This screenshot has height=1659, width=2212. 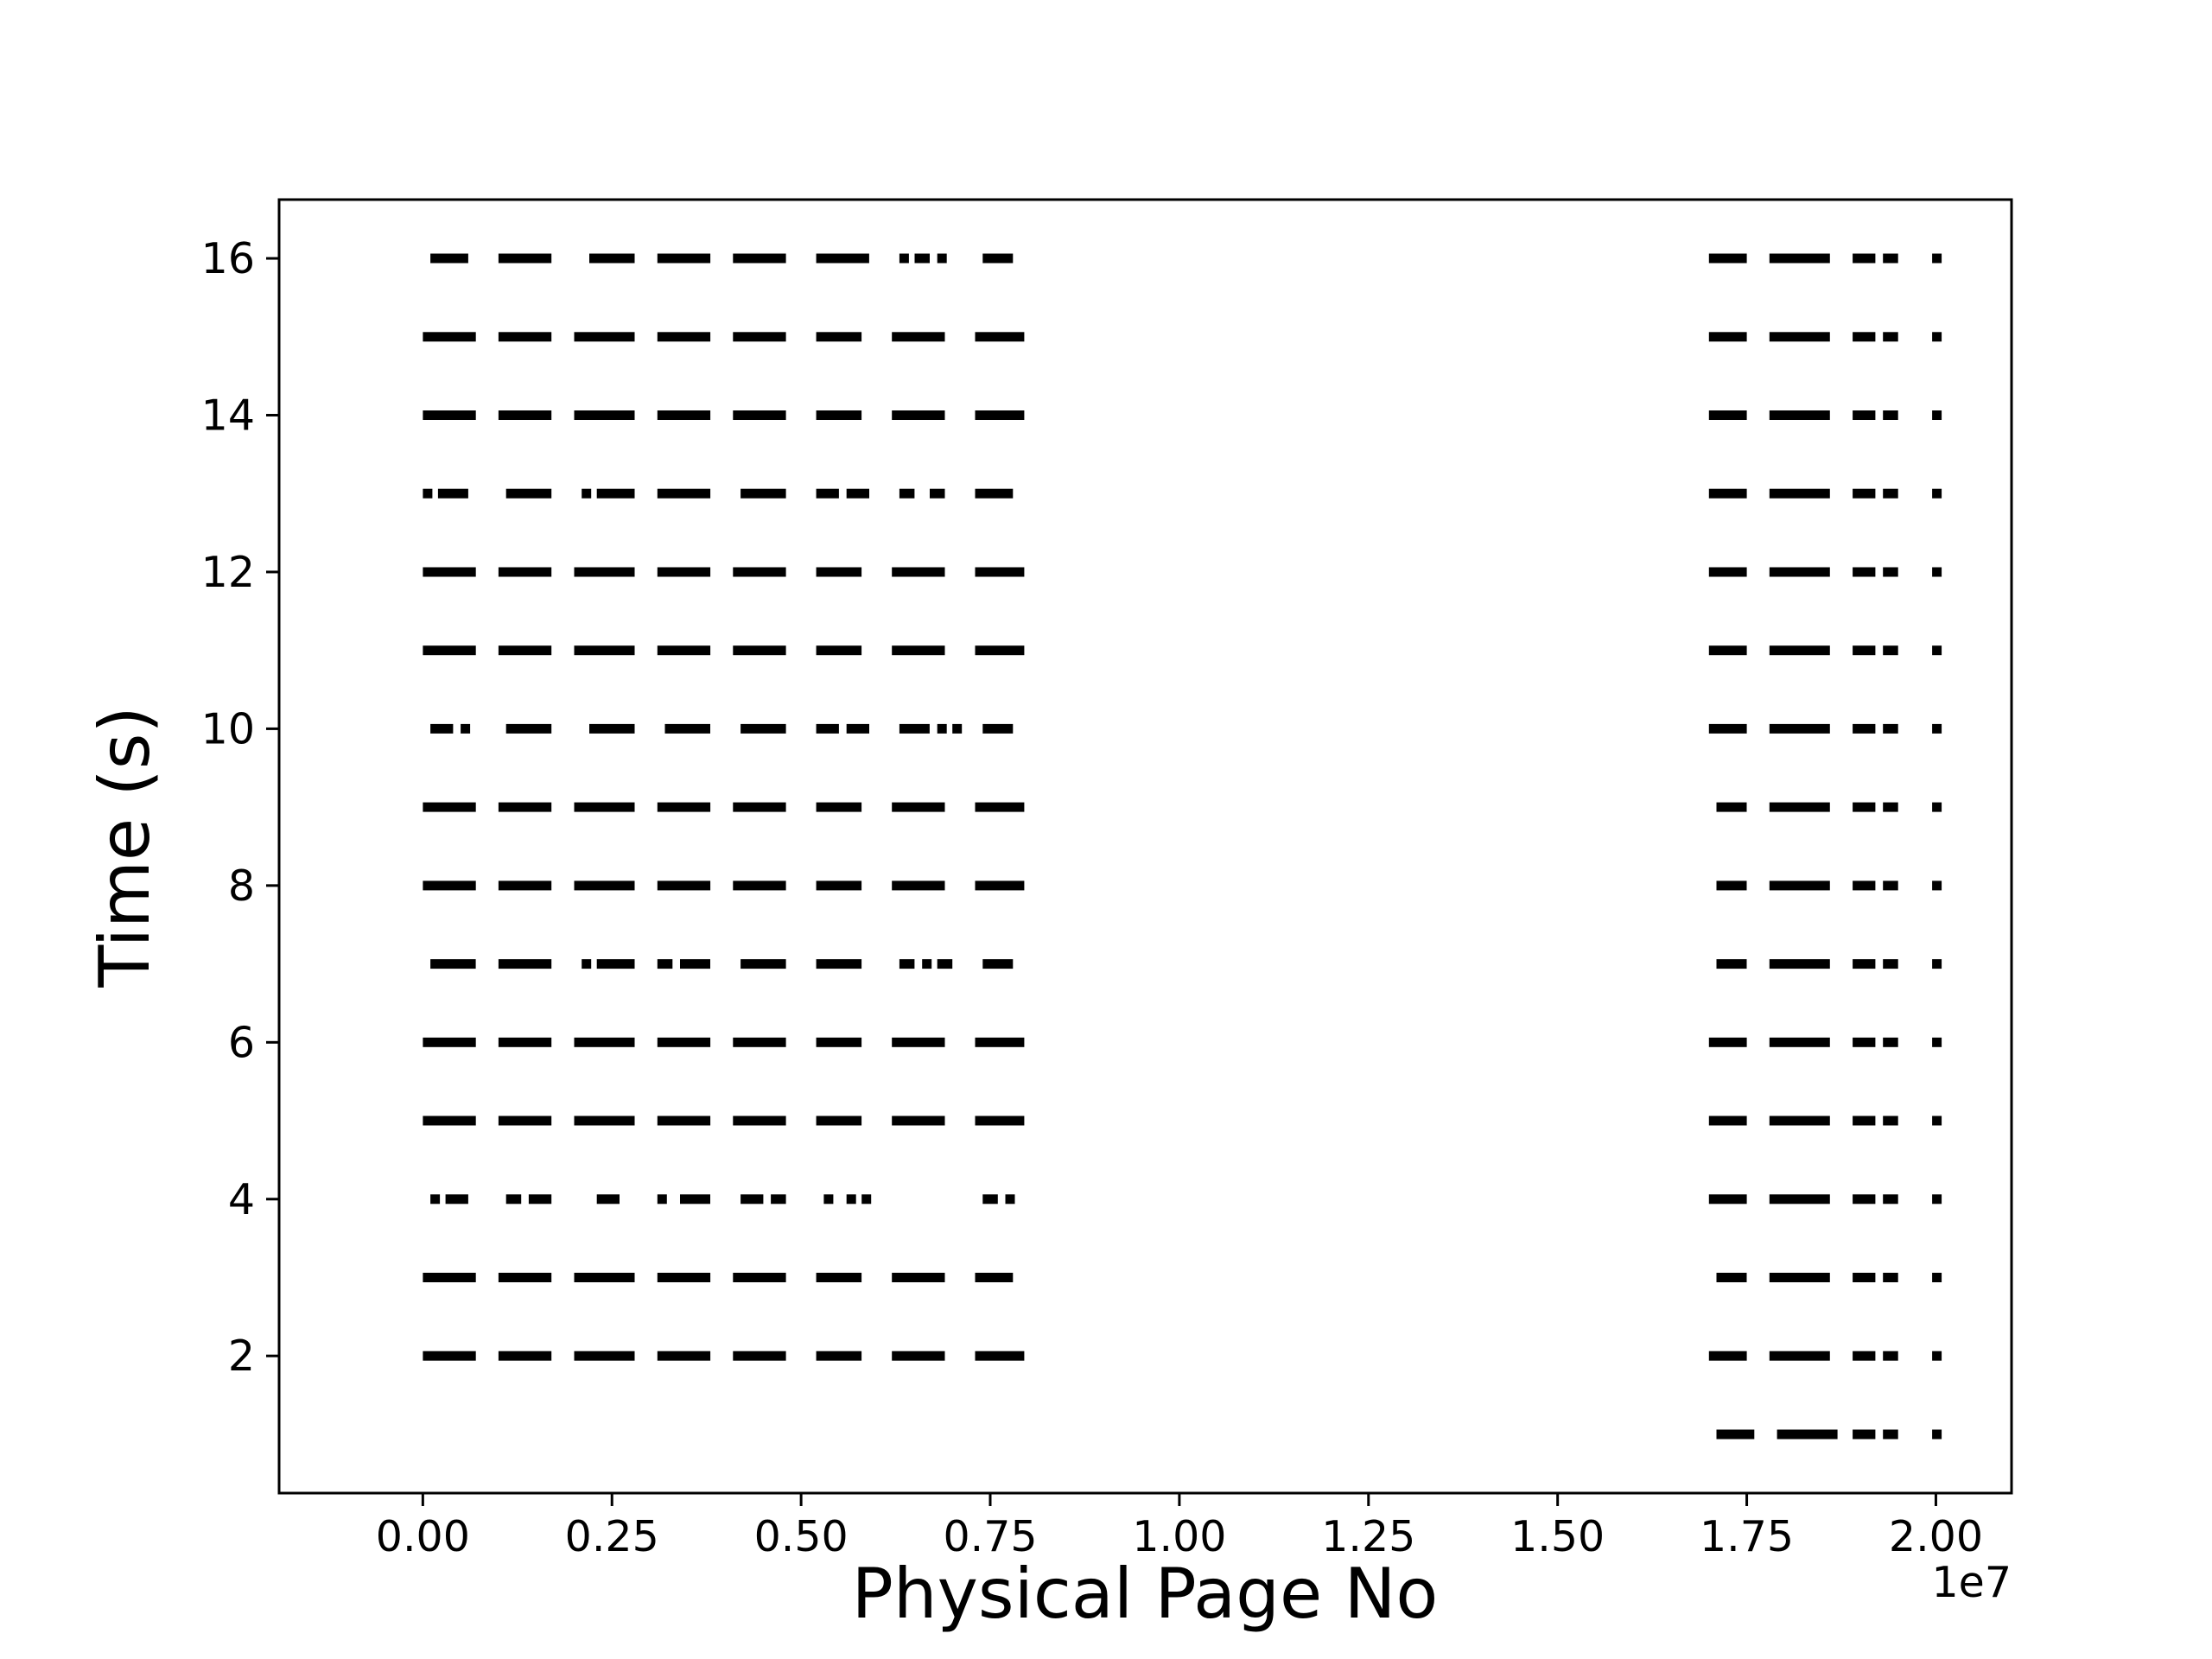 I want to click on x-tick-label: 1.00, so click(x=1179, y=1536).